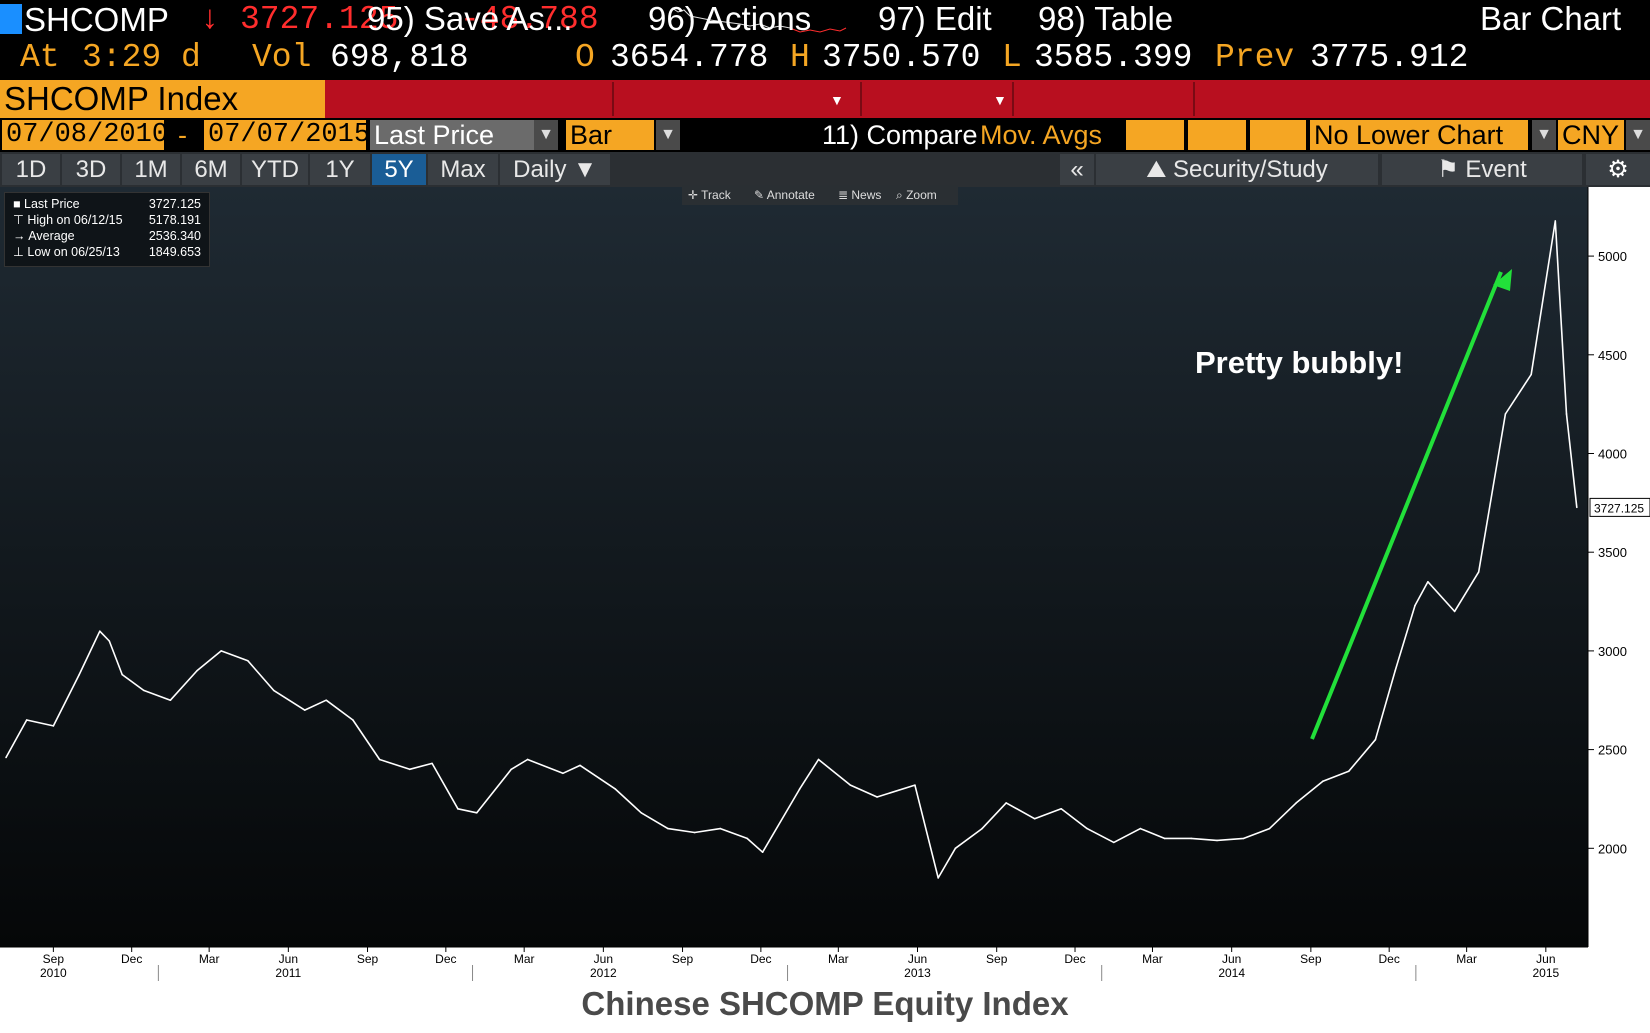 The width and height of the screenshot is (1650, 1033). Describe the element at coordinates (368, 959) in the screenshot. I see `x-tick-label: Sep` at that location.